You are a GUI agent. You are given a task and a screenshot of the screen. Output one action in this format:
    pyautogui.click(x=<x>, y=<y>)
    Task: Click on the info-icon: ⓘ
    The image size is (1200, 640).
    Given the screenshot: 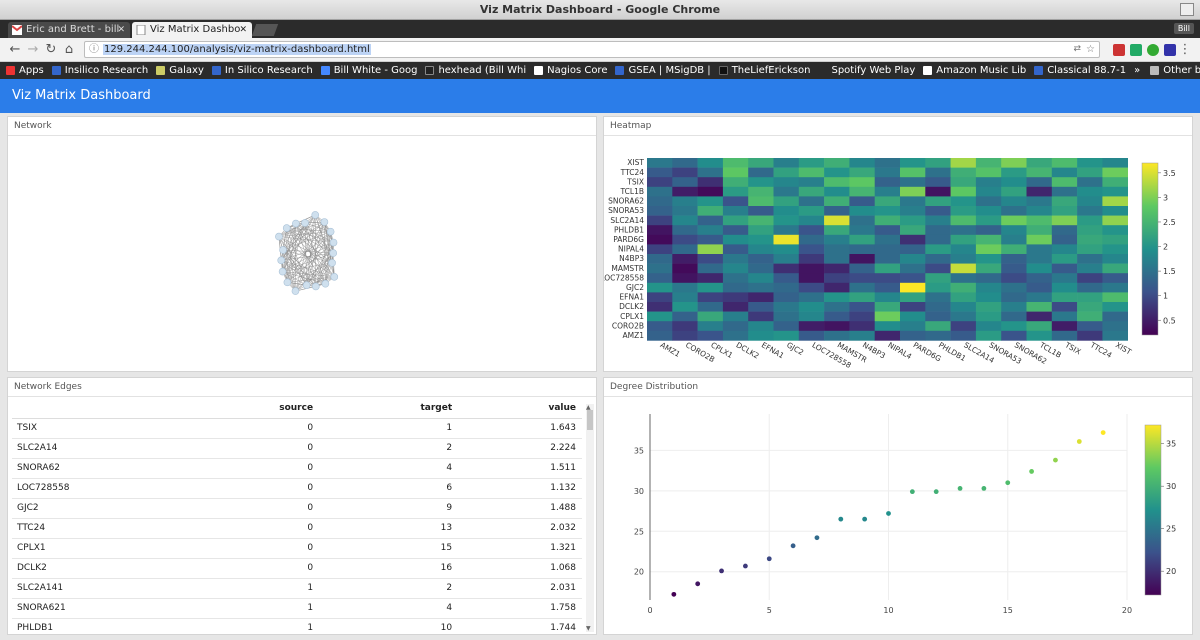 What is the action you would take?
    pyautogui.click(x=94, y=49)
    